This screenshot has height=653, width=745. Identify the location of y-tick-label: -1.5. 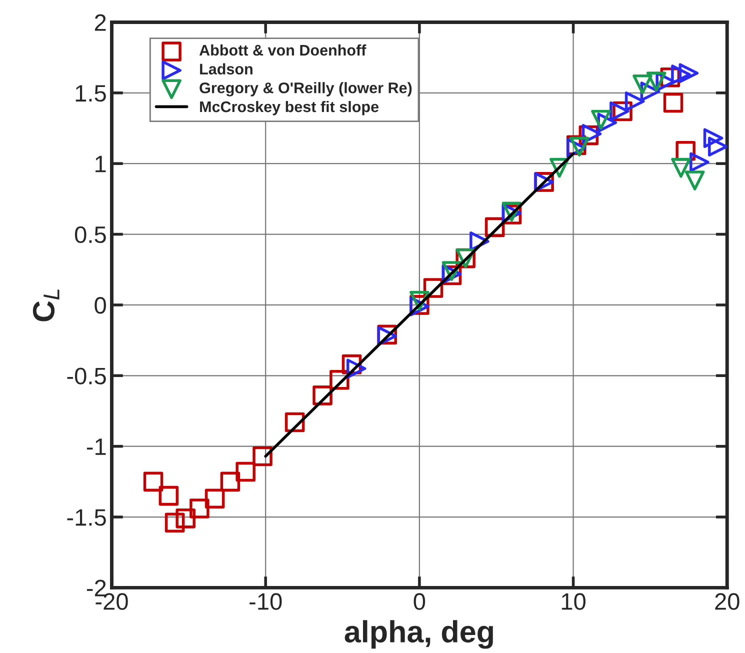
(86, 517).